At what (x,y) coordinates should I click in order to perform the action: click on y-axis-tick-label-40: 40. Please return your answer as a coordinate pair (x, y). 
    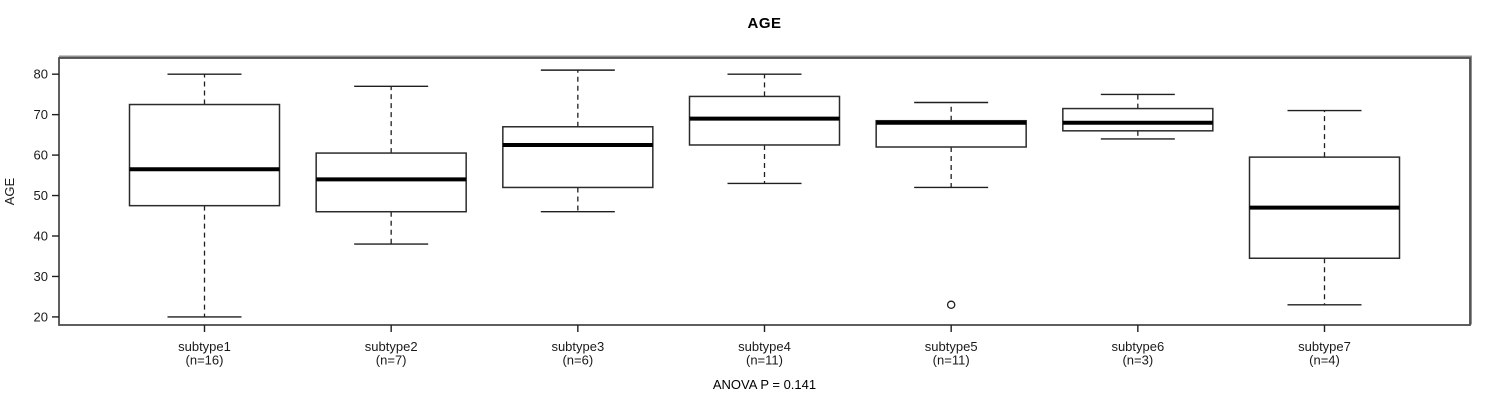
    Looking at the image, I should click on (41, 236).